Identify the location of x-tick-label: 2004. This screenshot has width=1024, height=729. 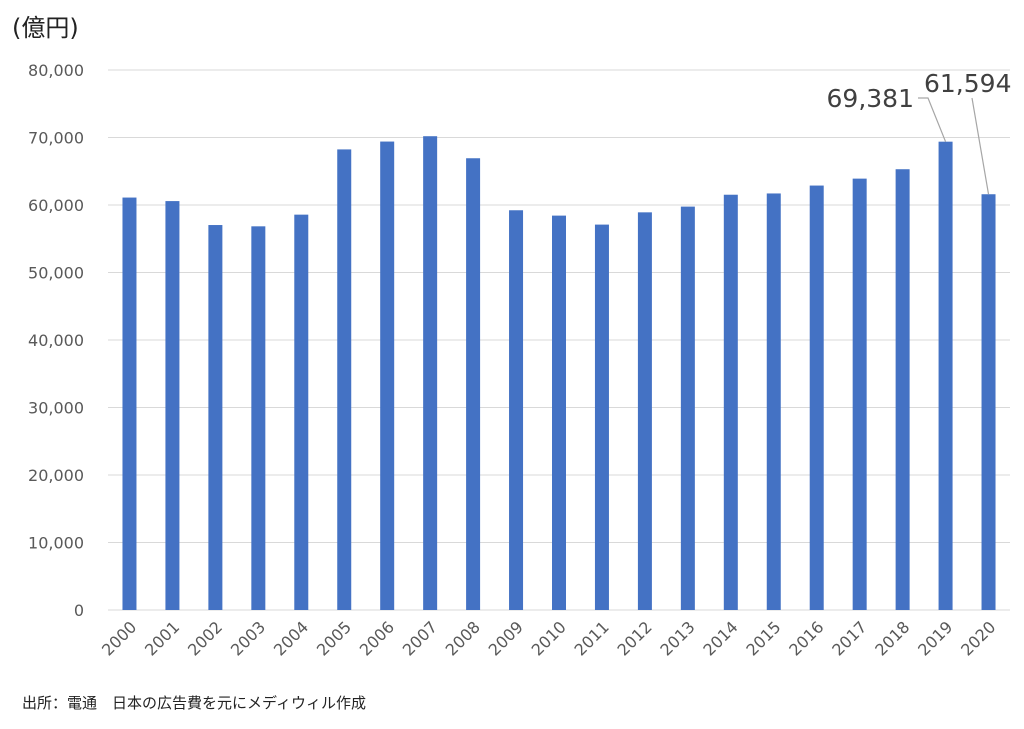
(291, 638).